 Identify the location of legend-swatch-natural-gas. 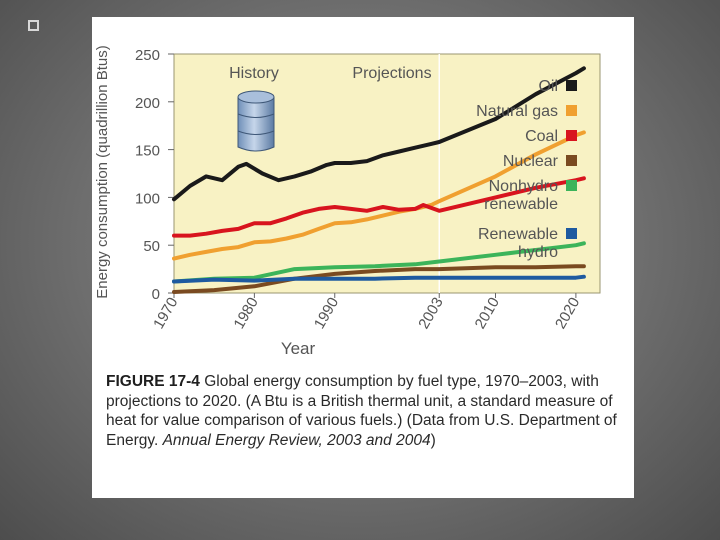
(571, 110).